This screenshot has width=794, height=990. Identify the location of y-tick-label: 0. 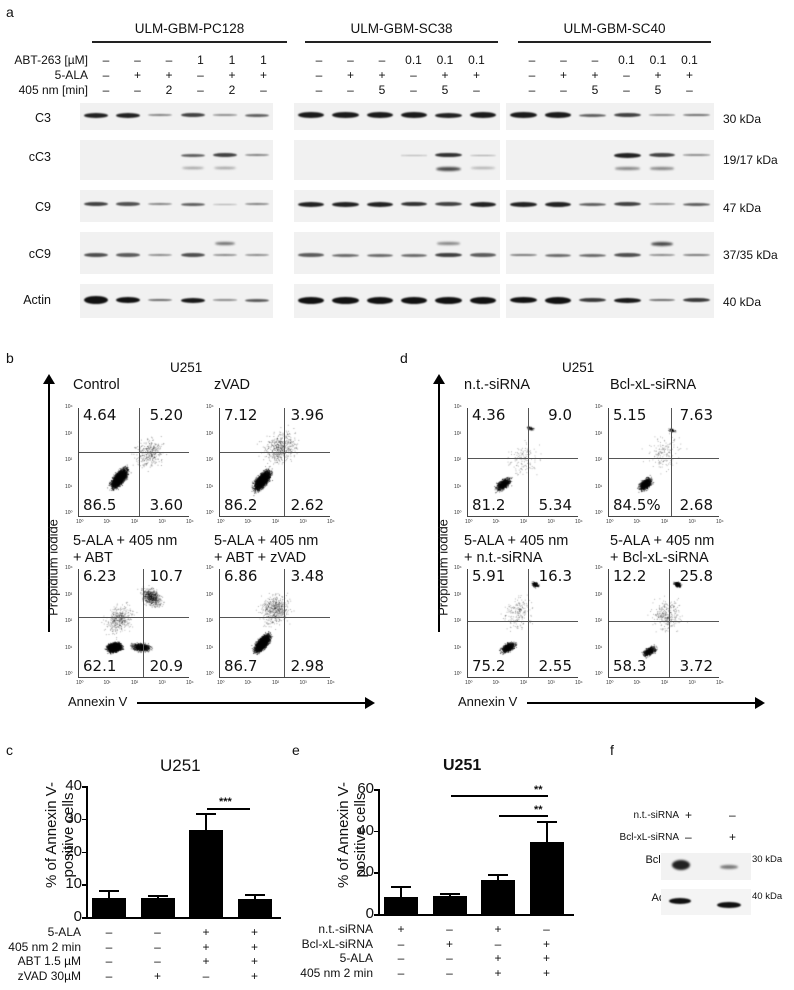
(369, 913).